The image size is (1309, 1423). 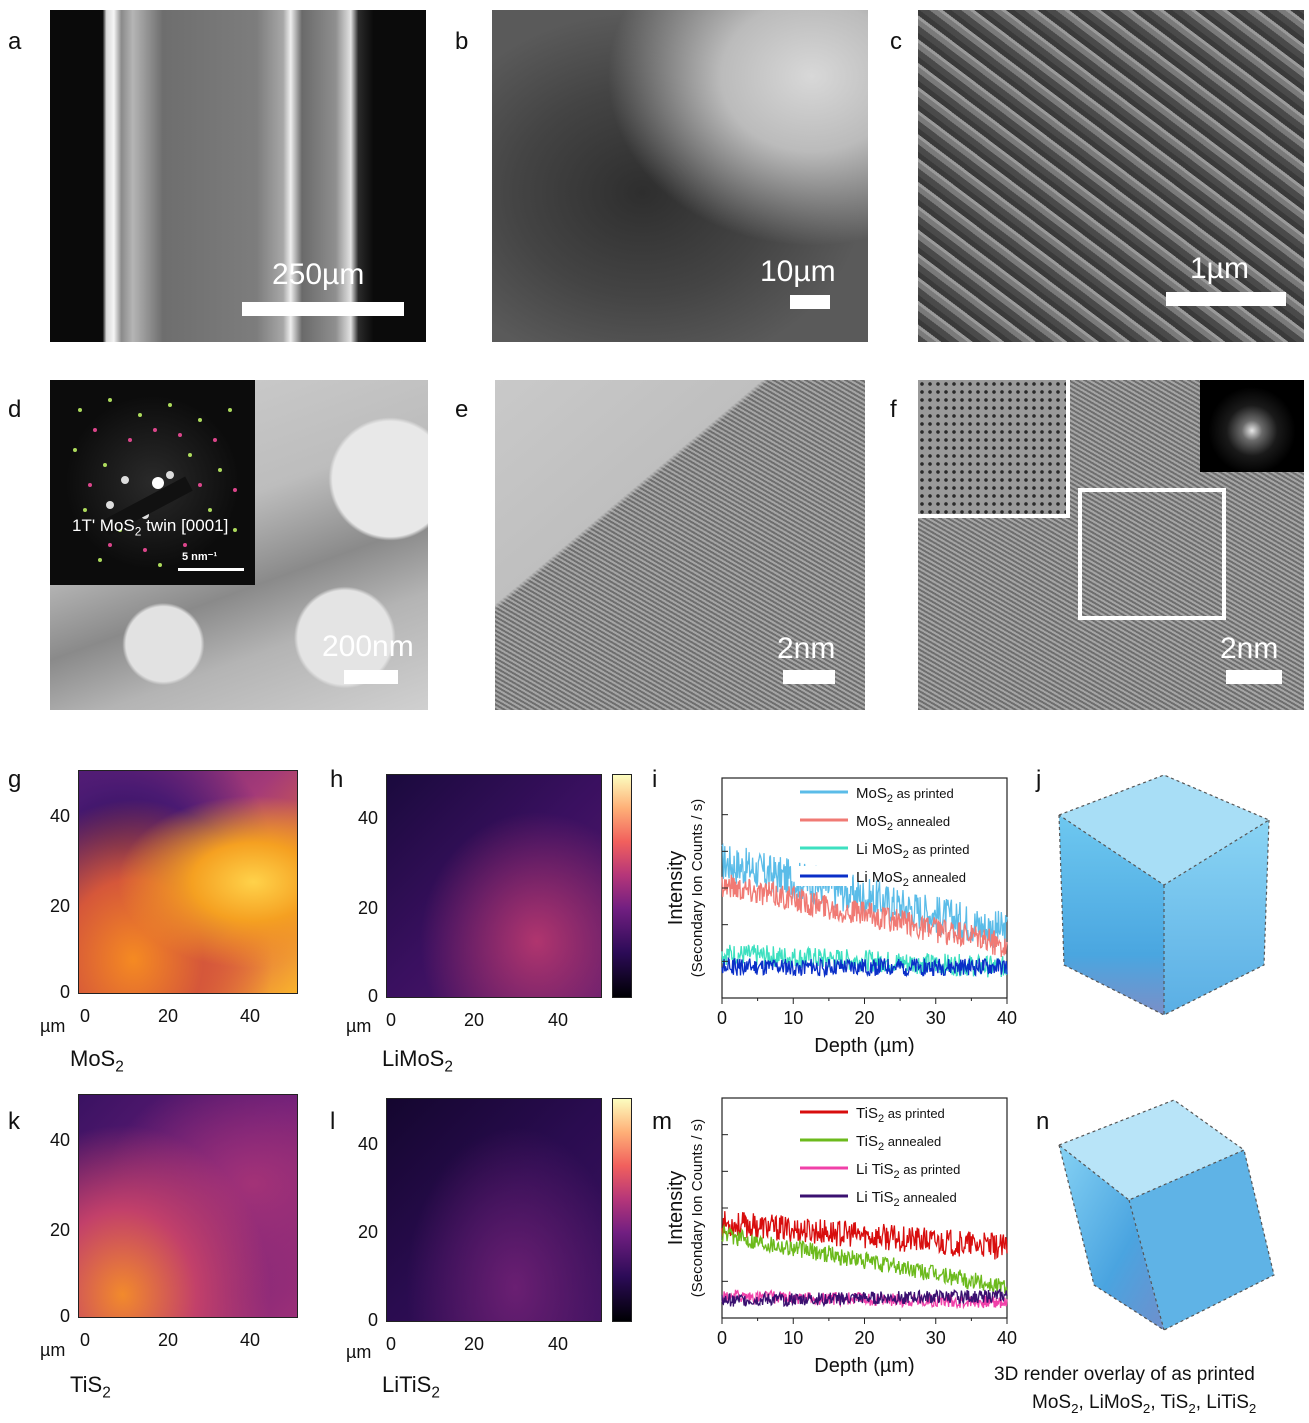 I want to click on panel-label-f: f, so click(x=893, y=409).